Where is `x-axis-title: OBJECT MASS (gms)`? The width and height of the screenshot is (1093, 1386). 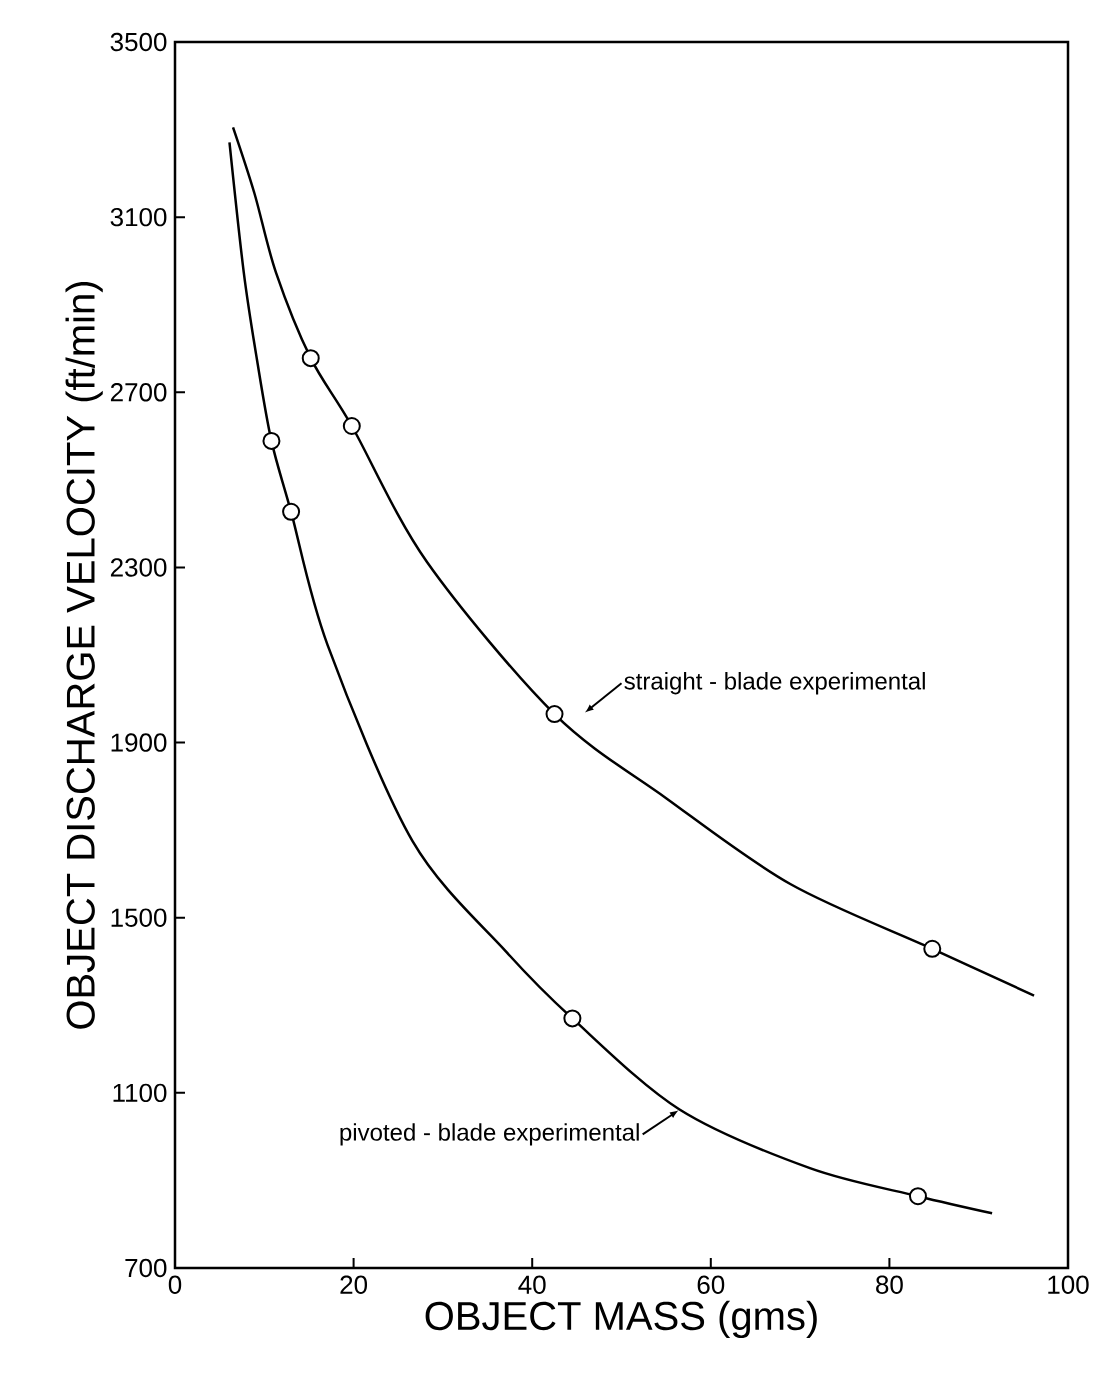
x-axis-title: OBJECT MASS (gms) is located at coordinates (621, 1319).